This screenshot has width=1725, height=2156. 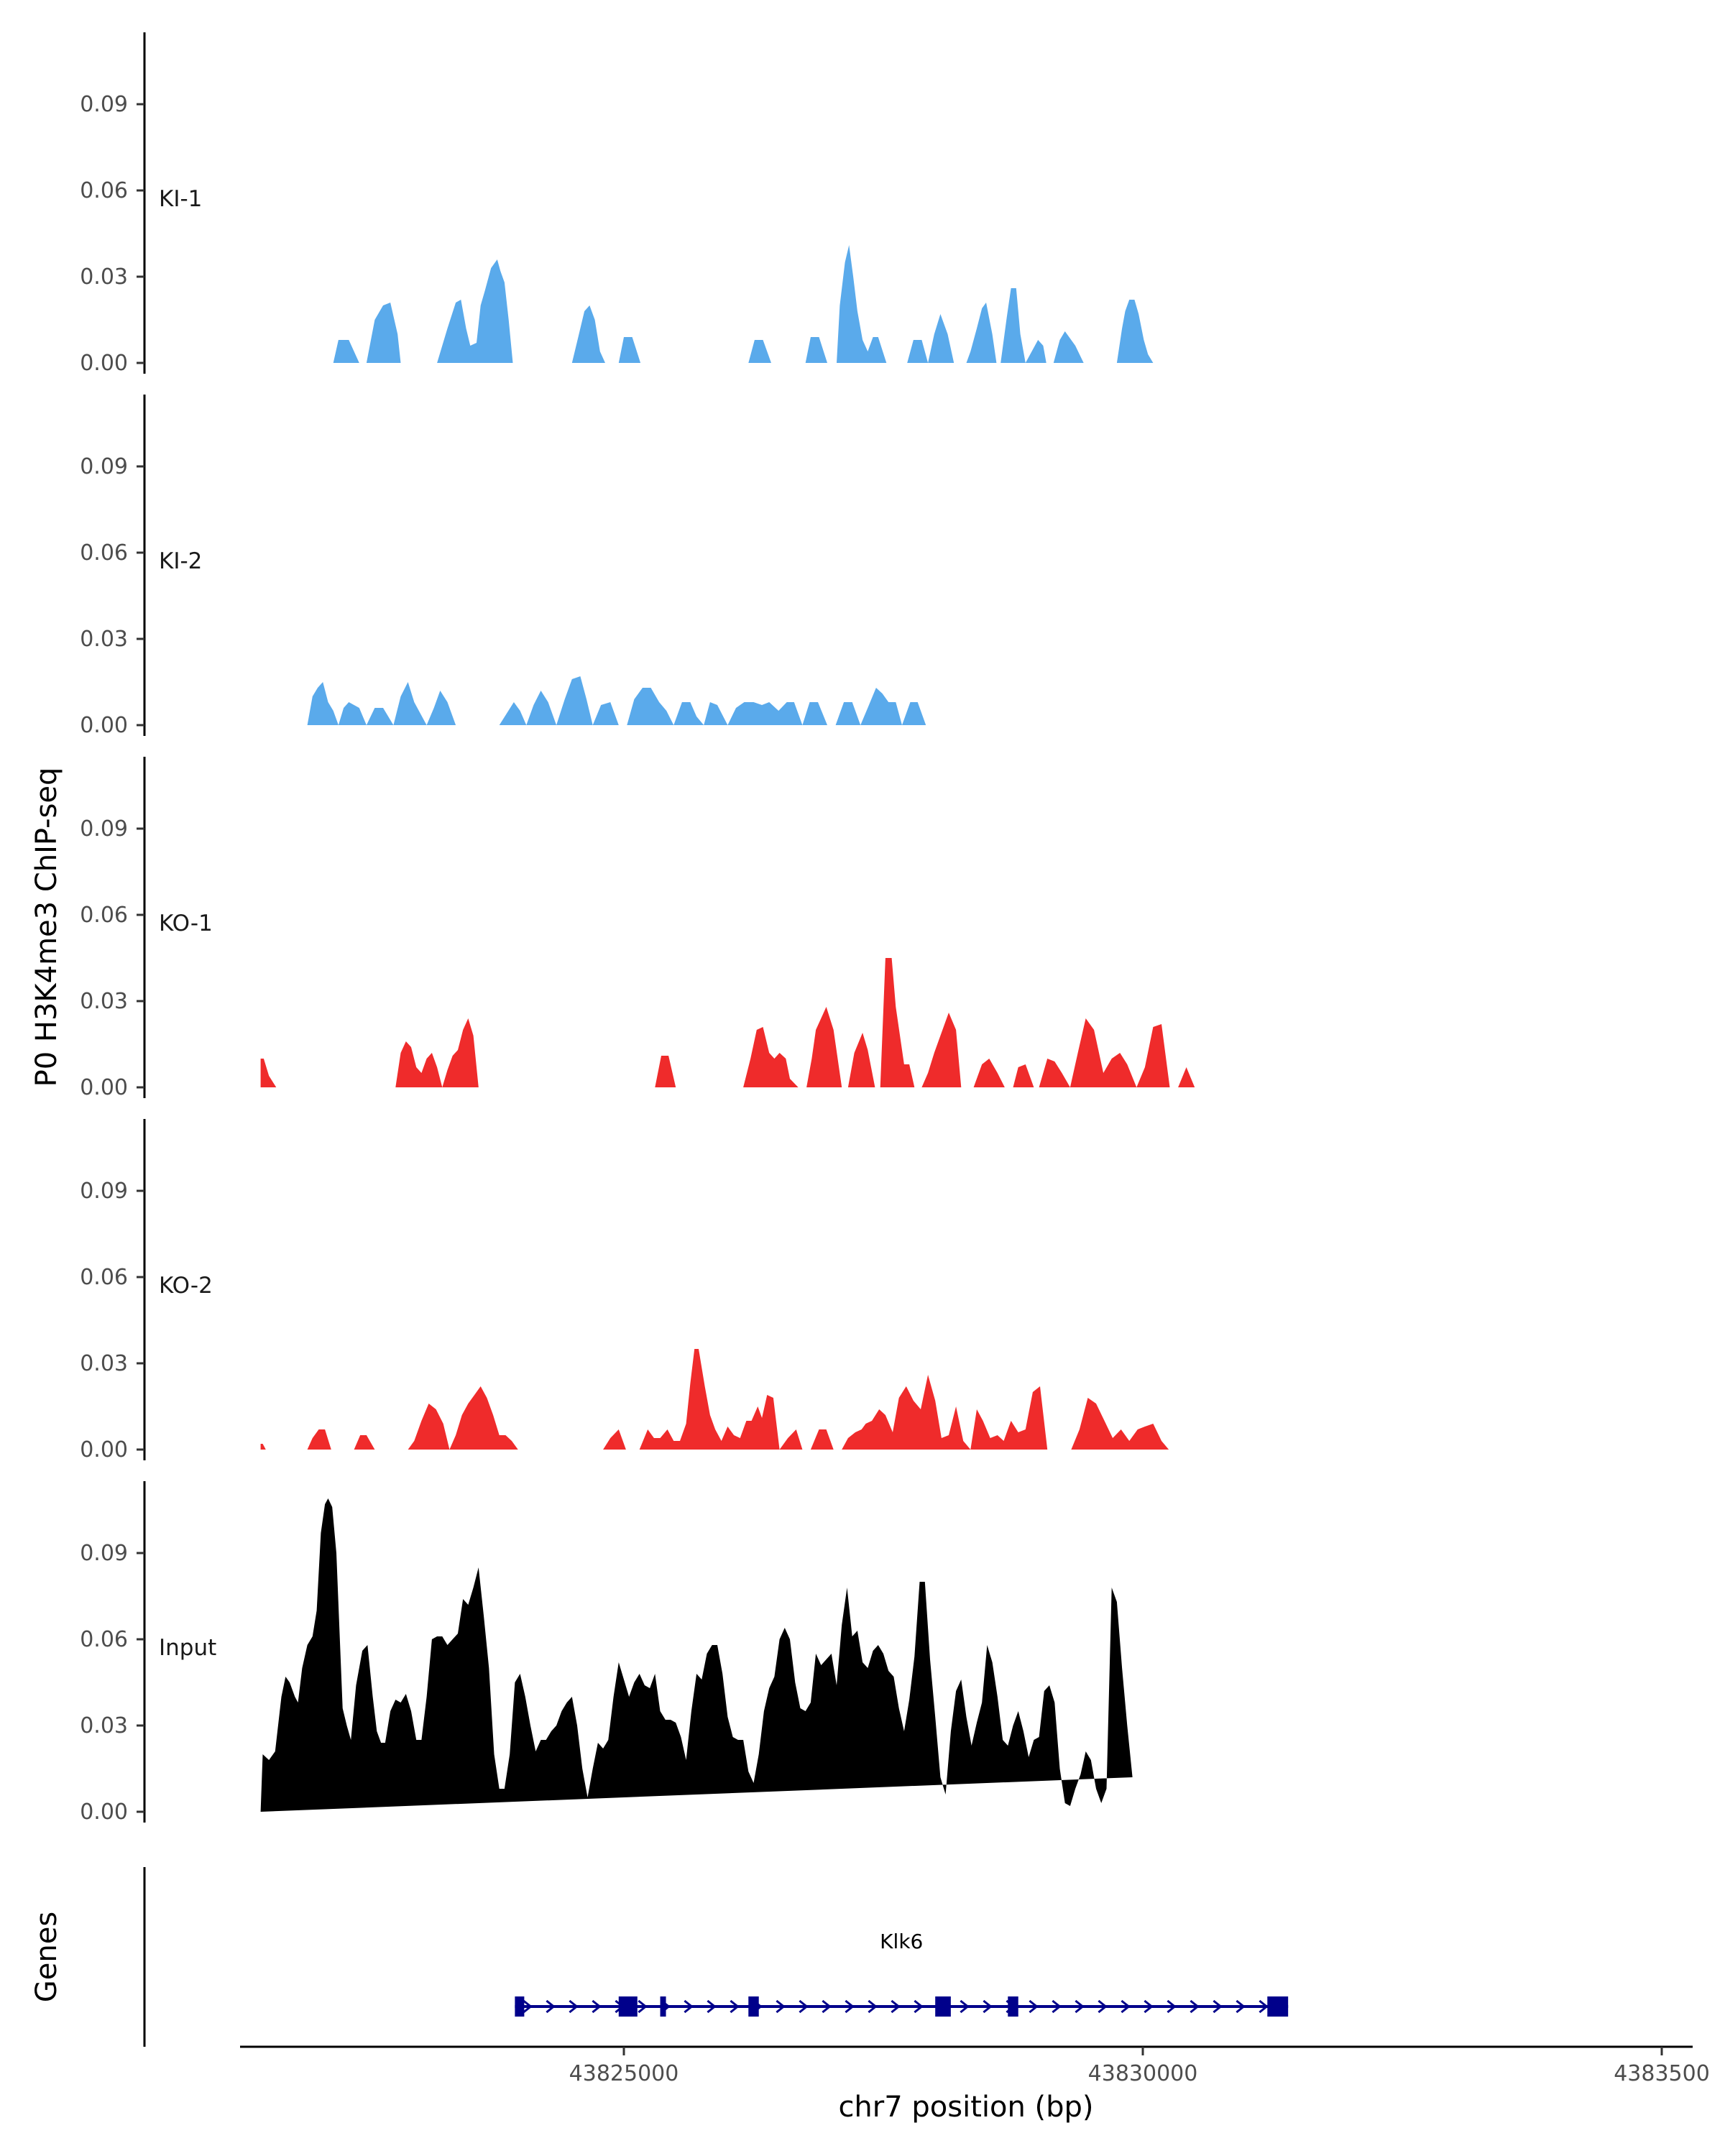 I want to click on x-axis: 43825000 43830000 4383500, so click(x=975, y=2065).